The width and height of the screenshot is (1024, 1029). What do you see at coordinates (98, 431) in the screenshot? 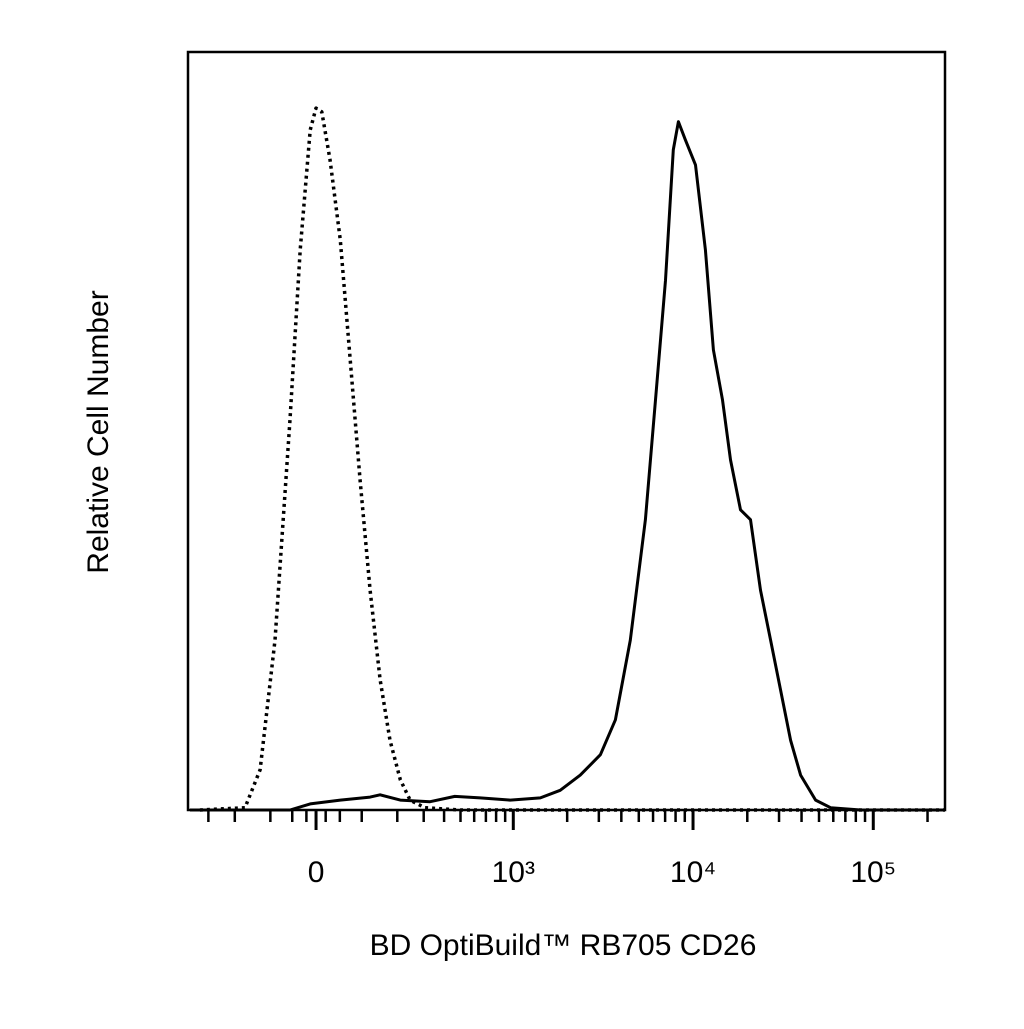
I see `y-axis-label: Relative Cell Number` at bounding box center [98, 431].